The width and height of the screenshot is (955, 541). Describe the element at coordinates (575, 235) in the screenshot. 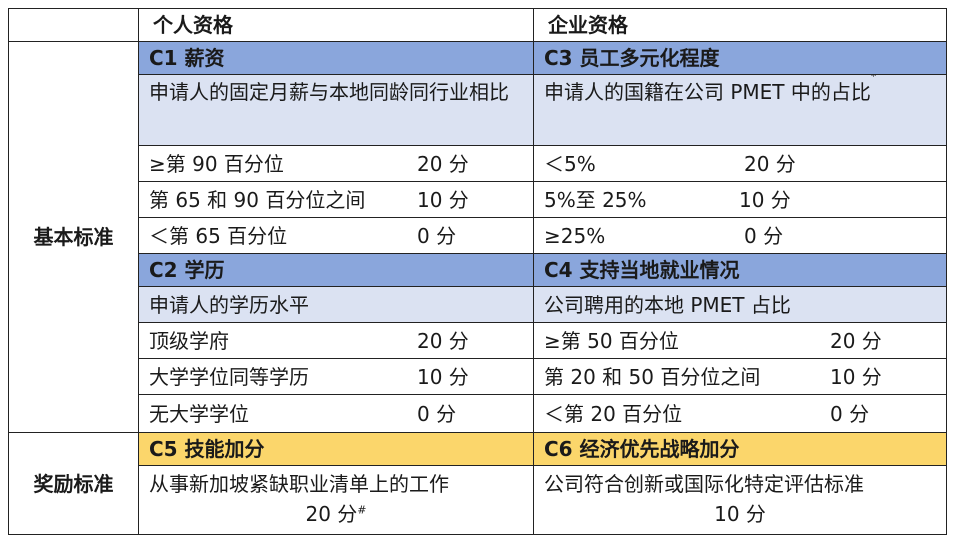

I see `c3-row-label: ≥25%` at that location.